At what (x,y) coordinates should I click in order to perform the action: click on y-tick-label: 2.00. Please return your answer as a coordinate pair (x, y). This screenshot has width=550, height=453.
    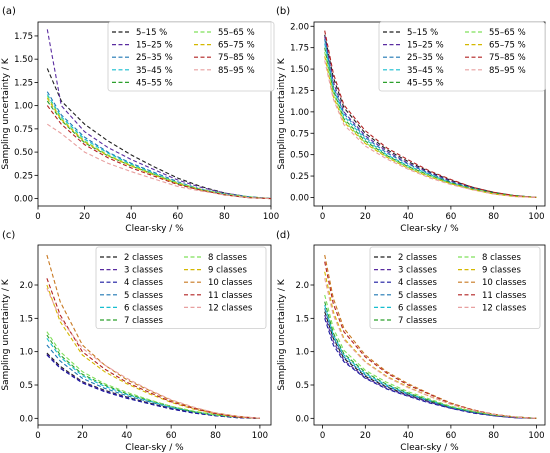
    Looking at the image, I should click on (299, 27).